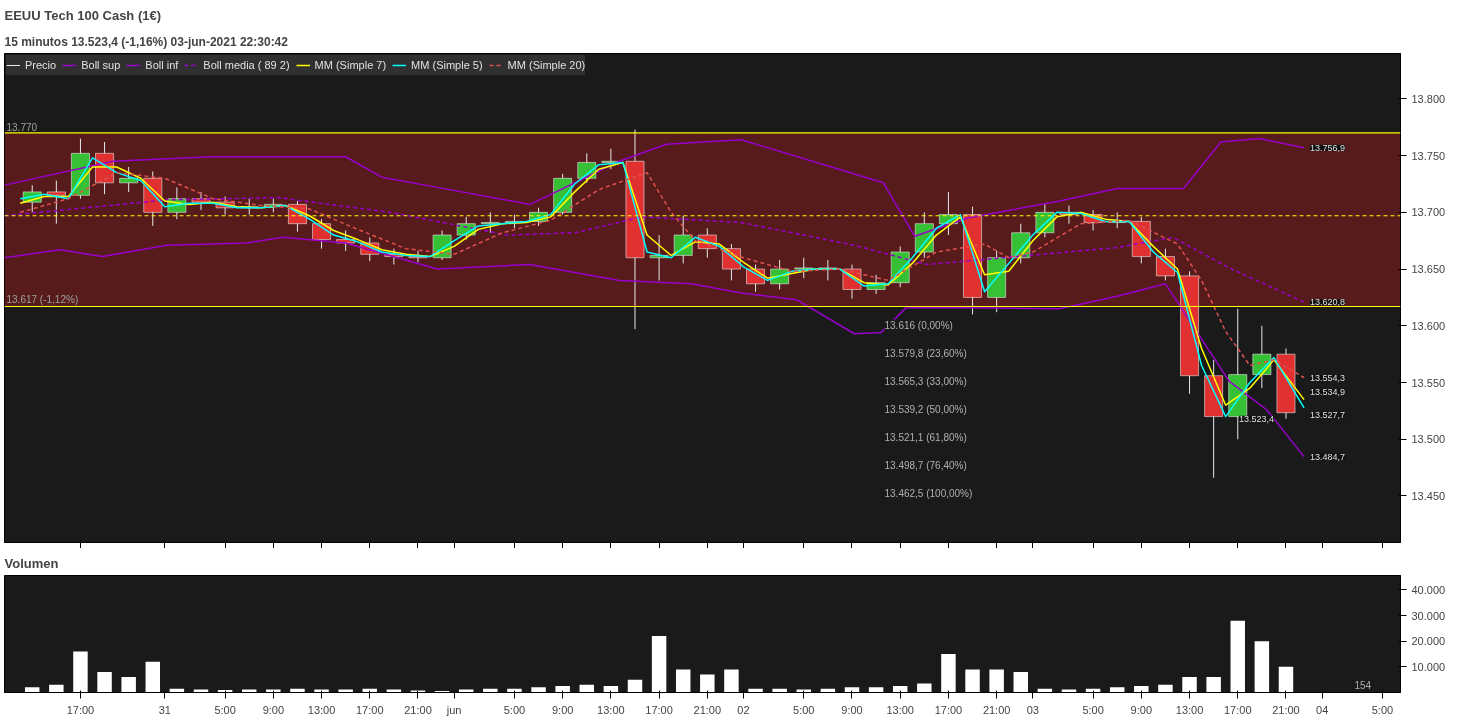  I want to click on ref-line-label: 13.617 (-1,12%), so click(42, 299).